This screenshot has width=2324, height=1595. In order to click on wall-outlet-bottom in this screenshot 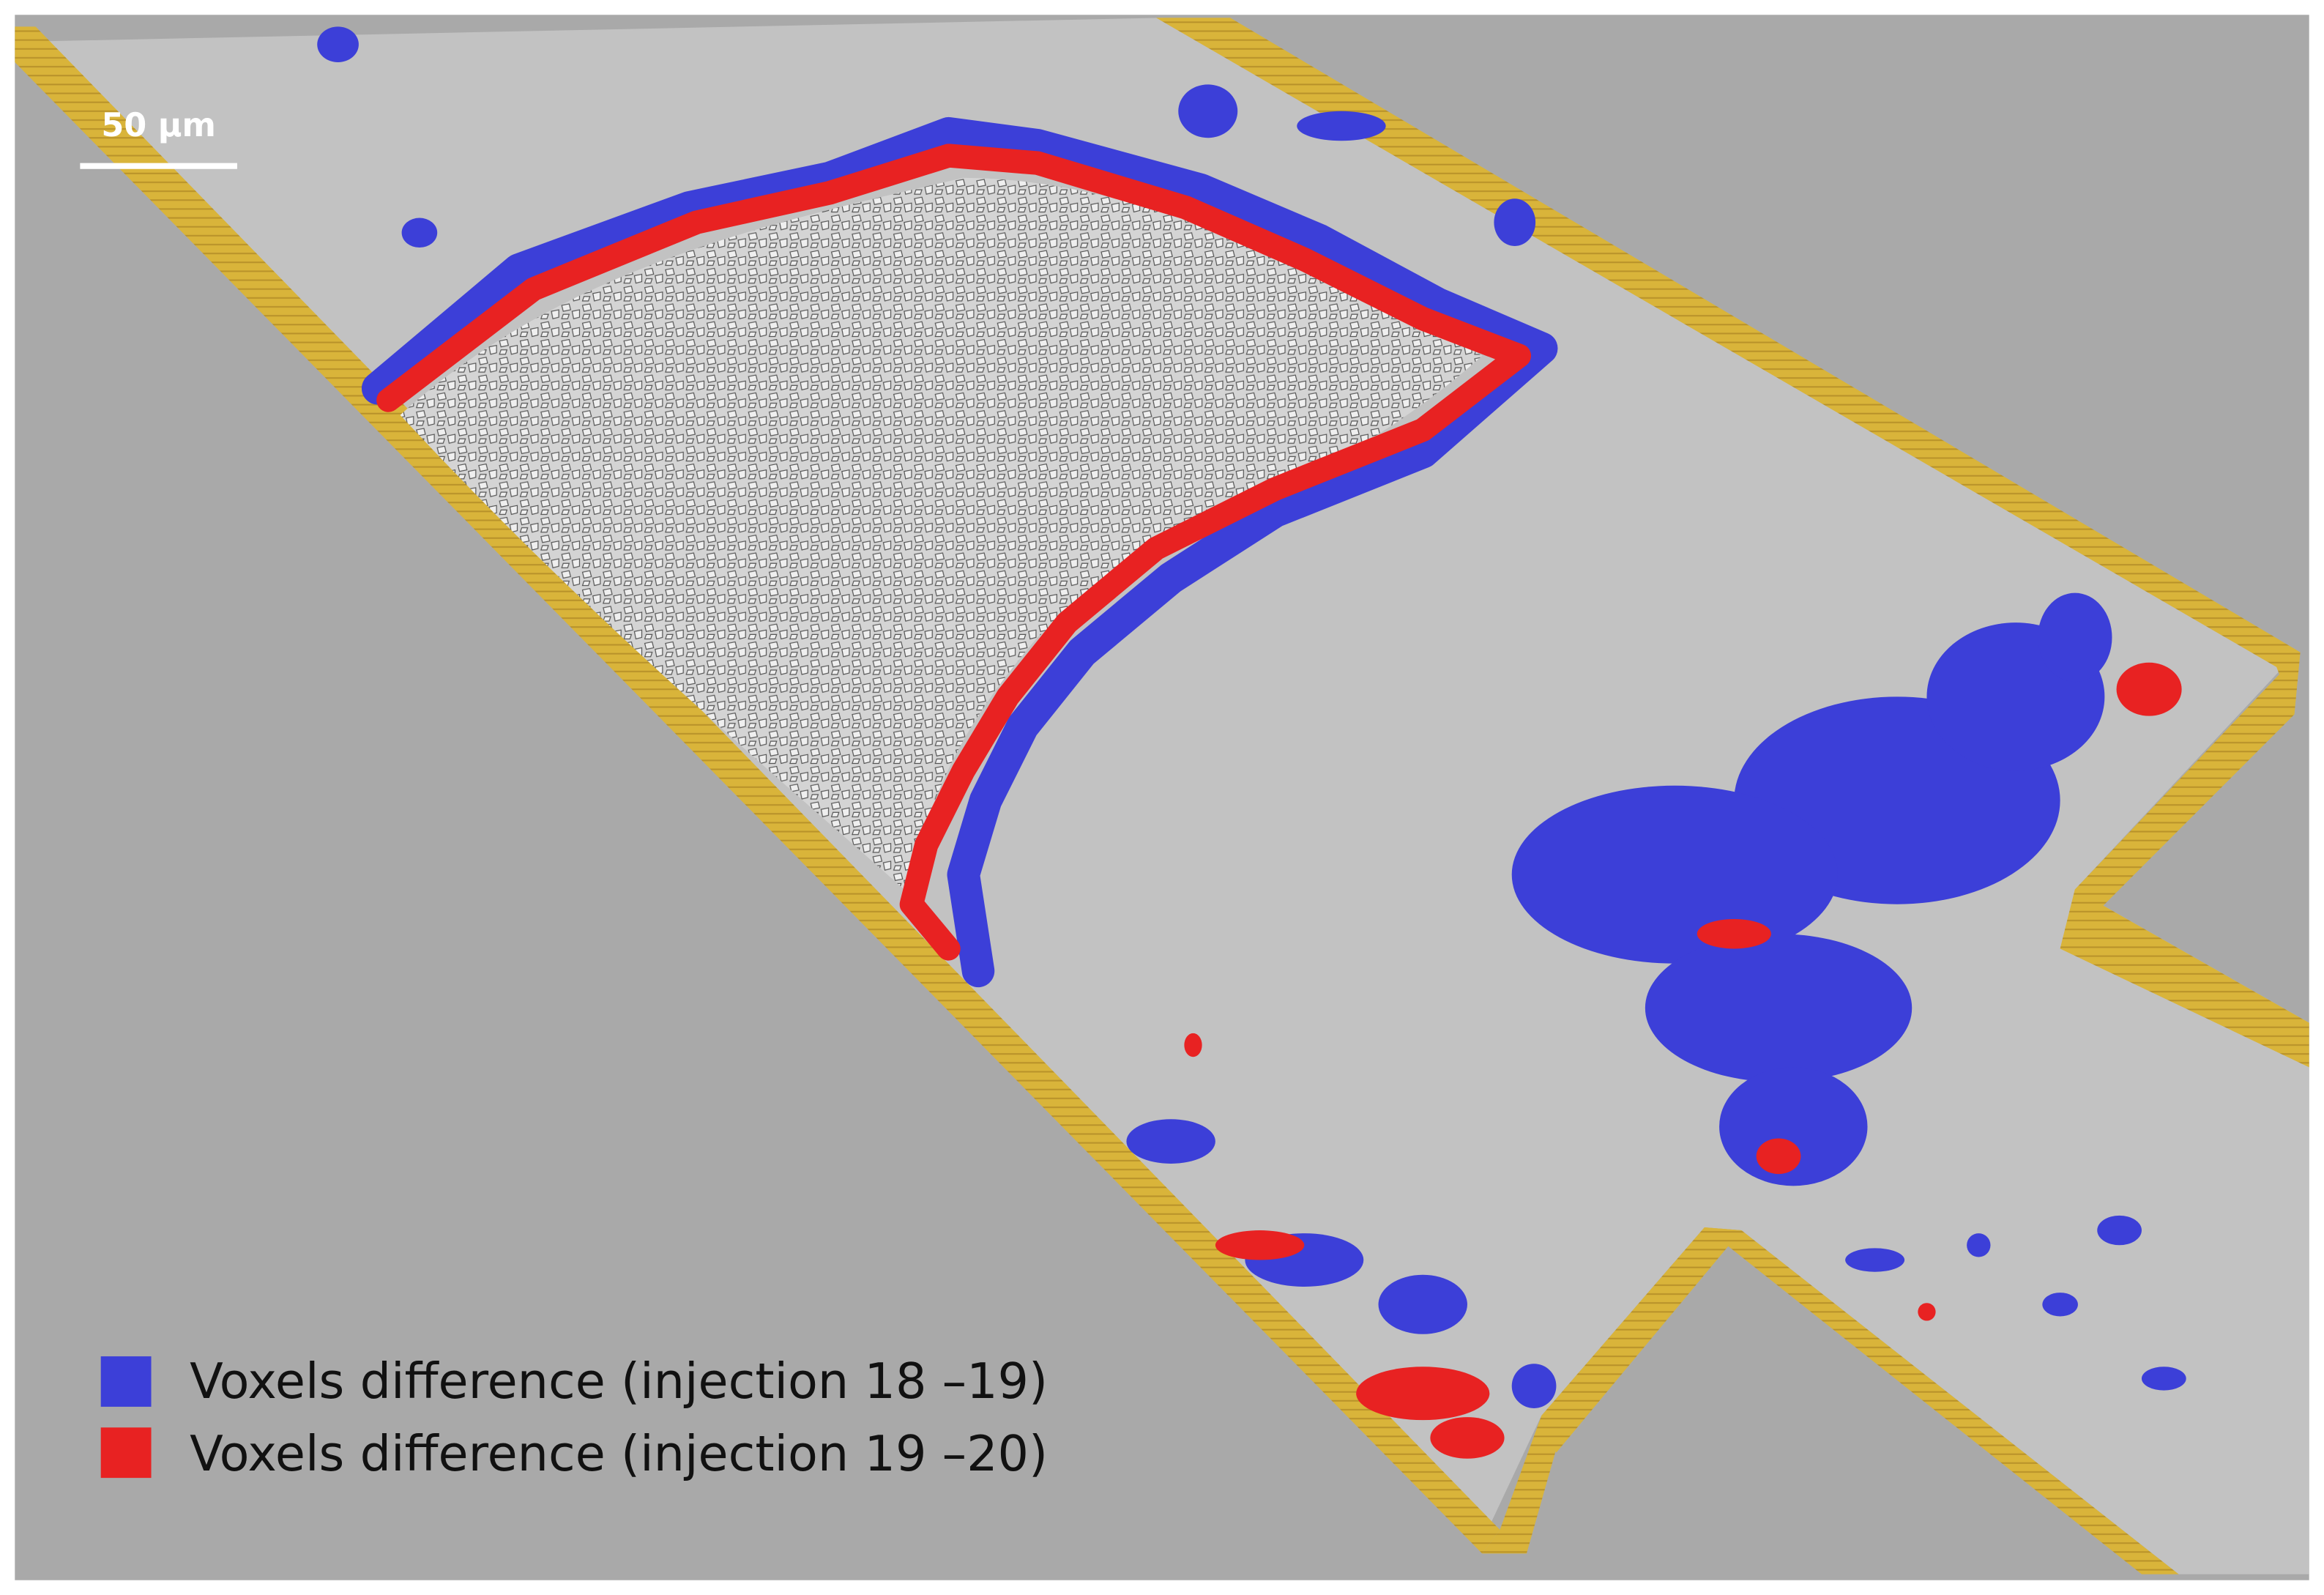, I will do `click(1941, 1401)`.